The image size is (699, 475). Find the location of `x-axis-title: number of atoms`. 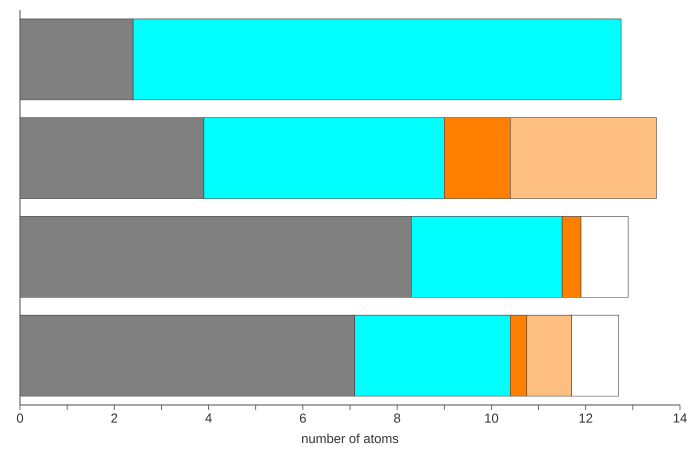

x-axis-title: number of atoms is located at coordinates (350, 439).